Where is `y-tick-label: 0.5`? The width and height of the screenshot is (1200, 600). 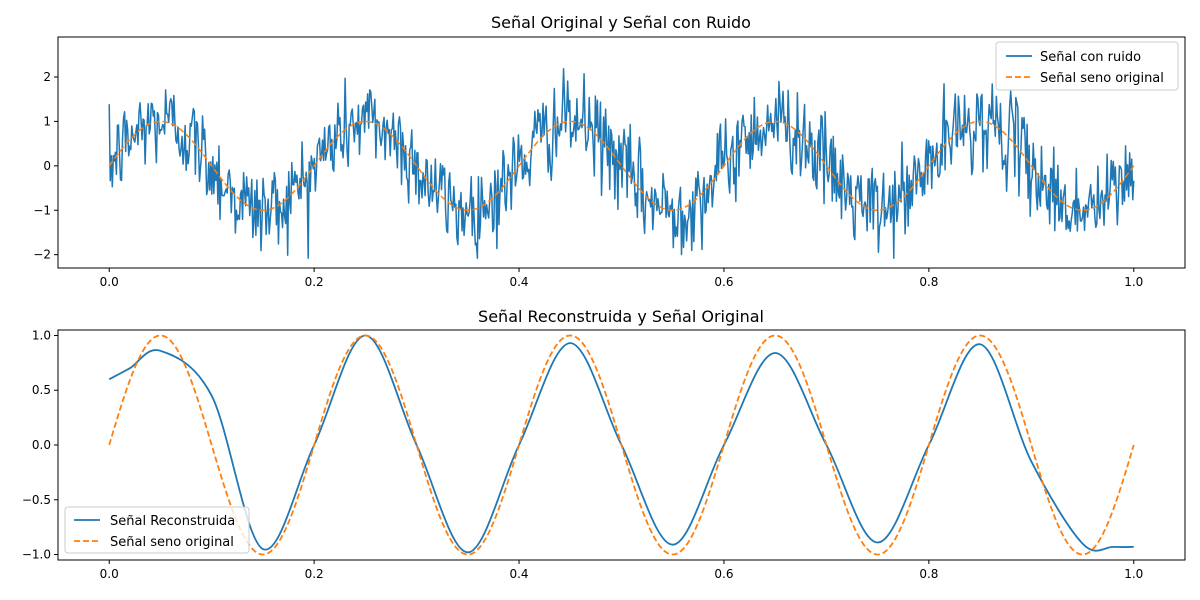 y-tick-label: 0.5 is located at coordinates (41, 390).